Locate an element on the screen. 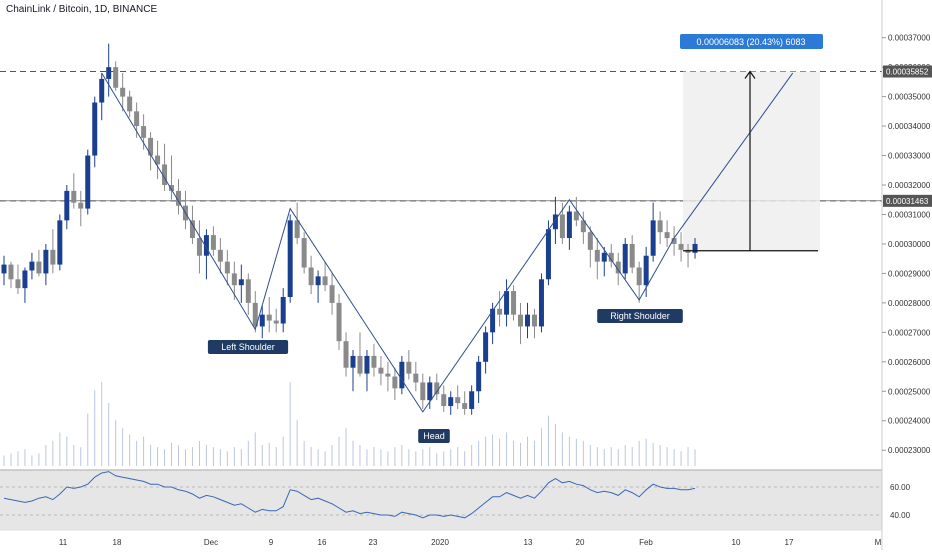  price-tick-label: 0.00032000 is located at coordinates (909, 185).